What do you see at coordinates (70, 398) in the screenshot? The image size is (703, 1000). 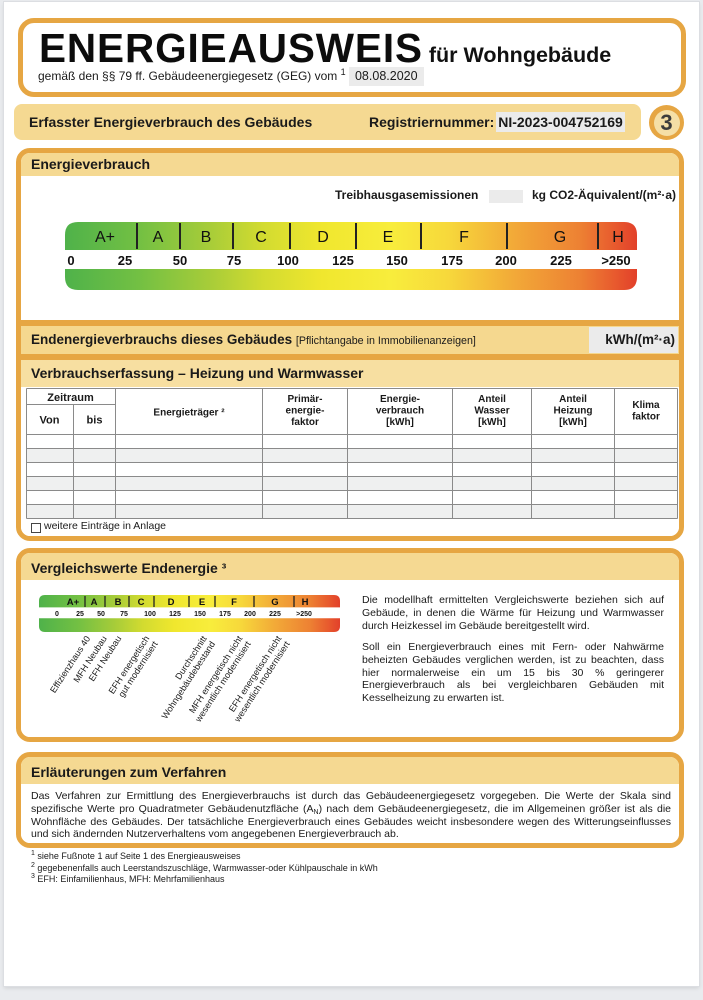 I see `svg-text: Zeitraum` at bounding box center [70, 398].